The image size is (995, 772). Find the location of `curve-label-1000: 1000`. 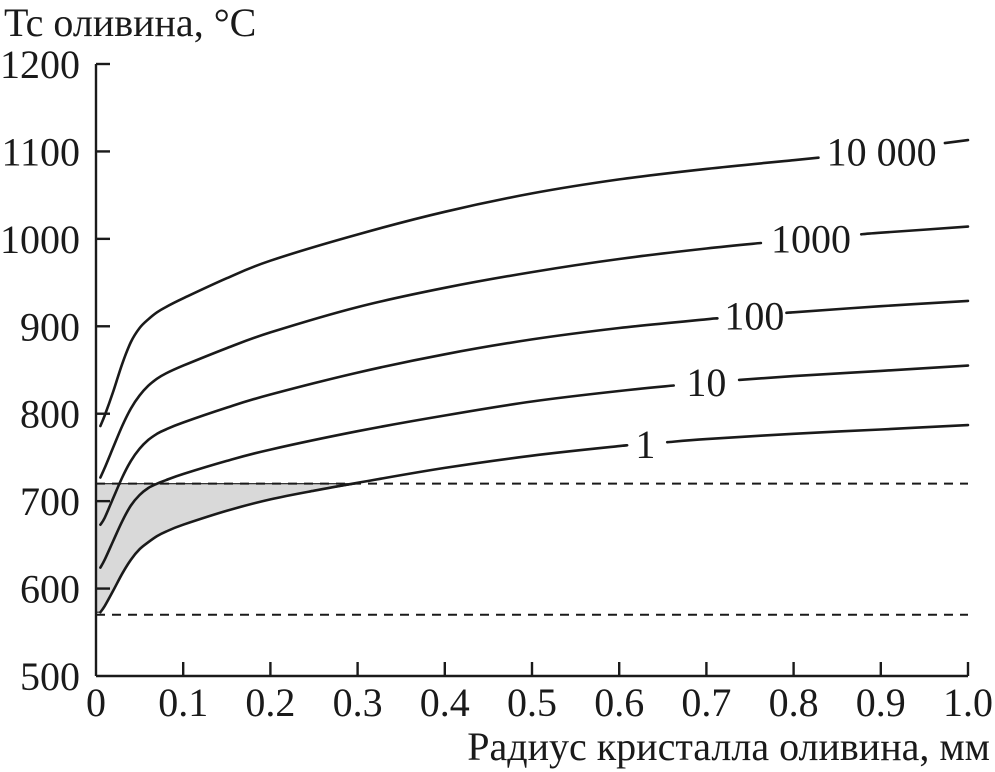

curve-label-1000: 1000 is located at coordinates (811, 238).